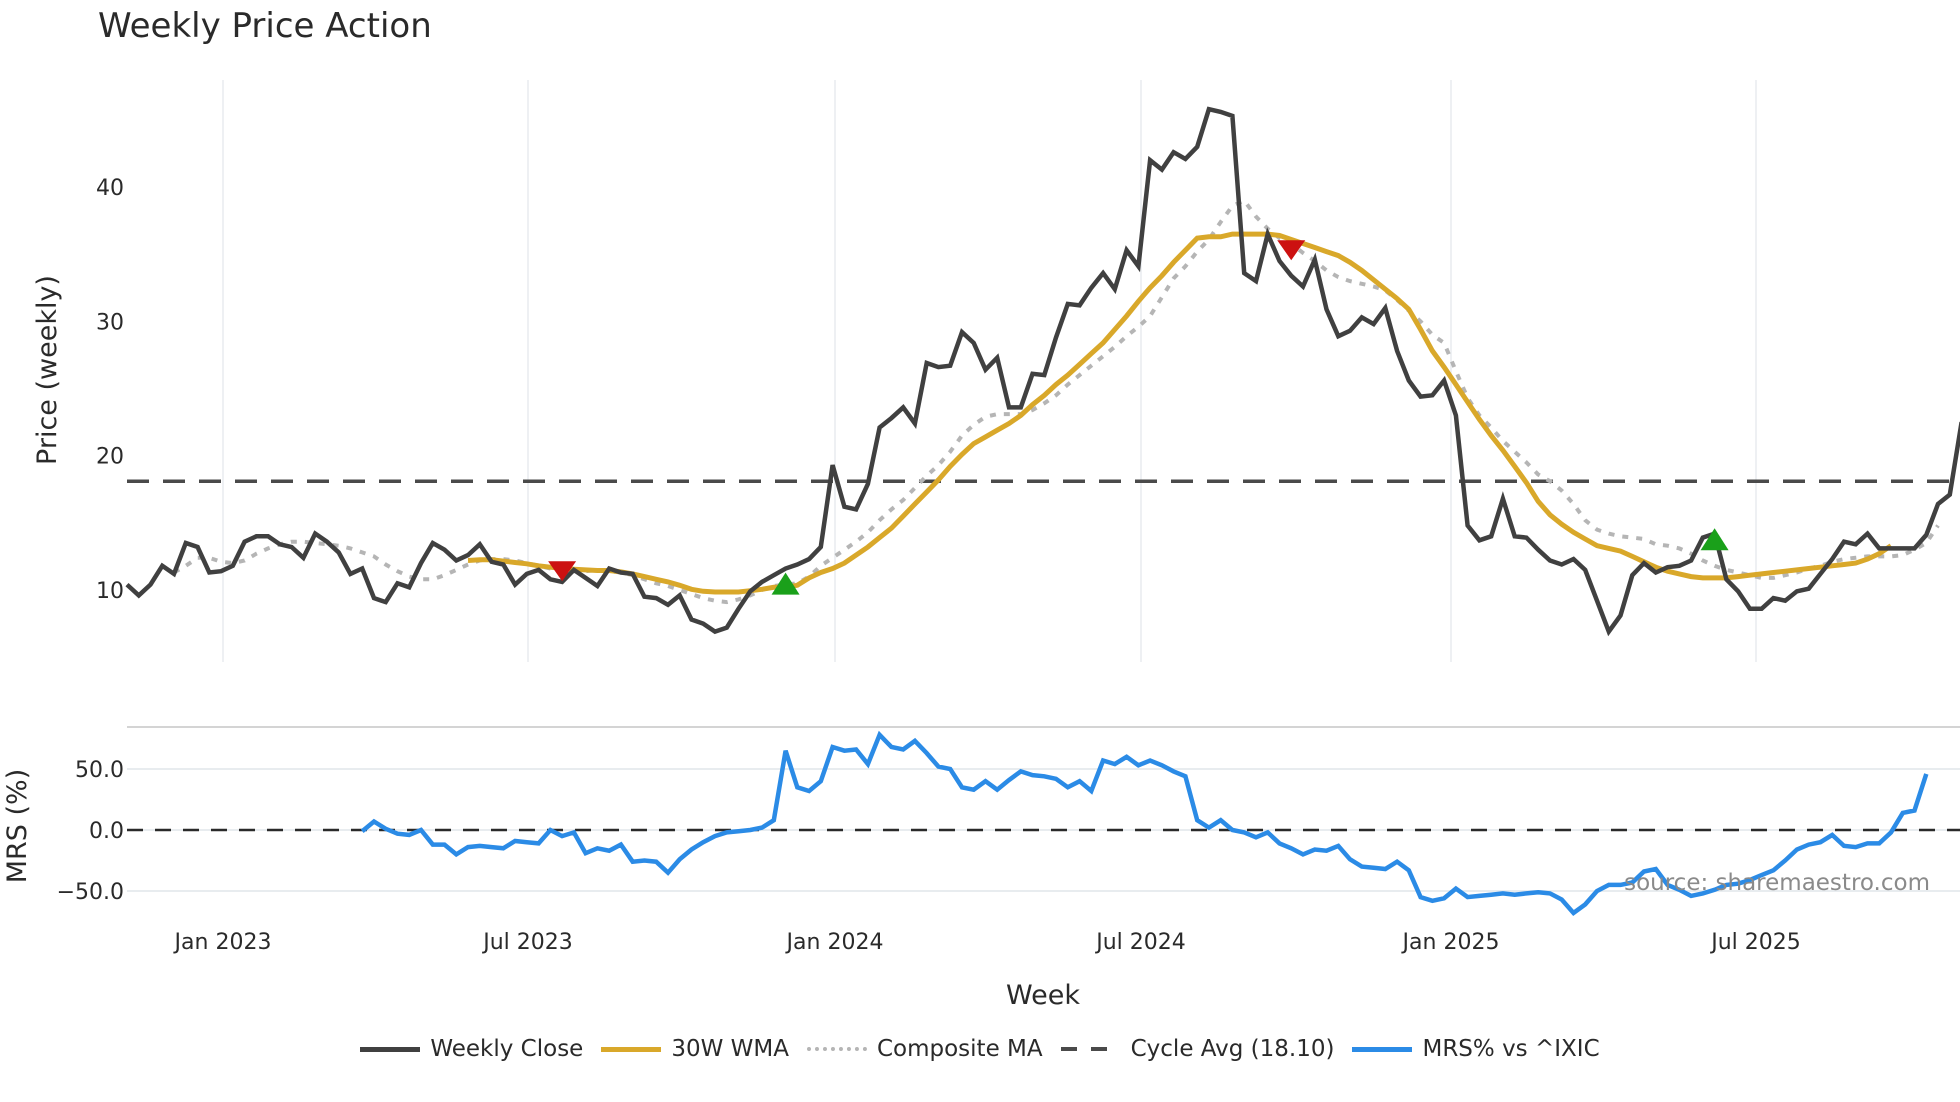 The width and height of the screenshot is (1960, 1102). Describe the element at coordinates (730, 1049) in the screenshot. I see `legend-label: 30W WMA` at that location.